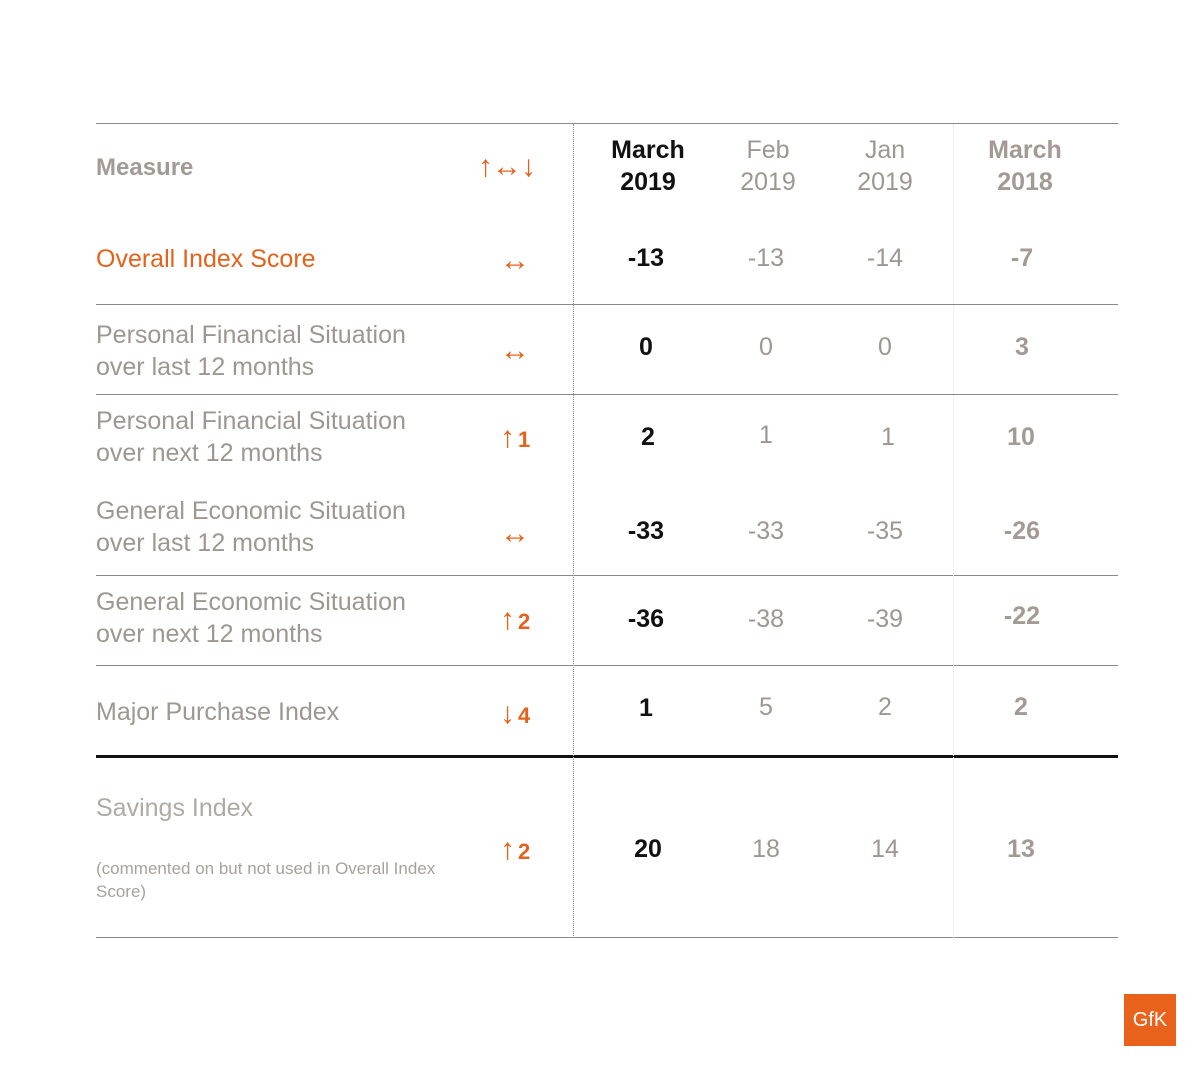  Describe the element at coordinates (766, 619) in the screenshot. I see `value-cell: -38` at that location.